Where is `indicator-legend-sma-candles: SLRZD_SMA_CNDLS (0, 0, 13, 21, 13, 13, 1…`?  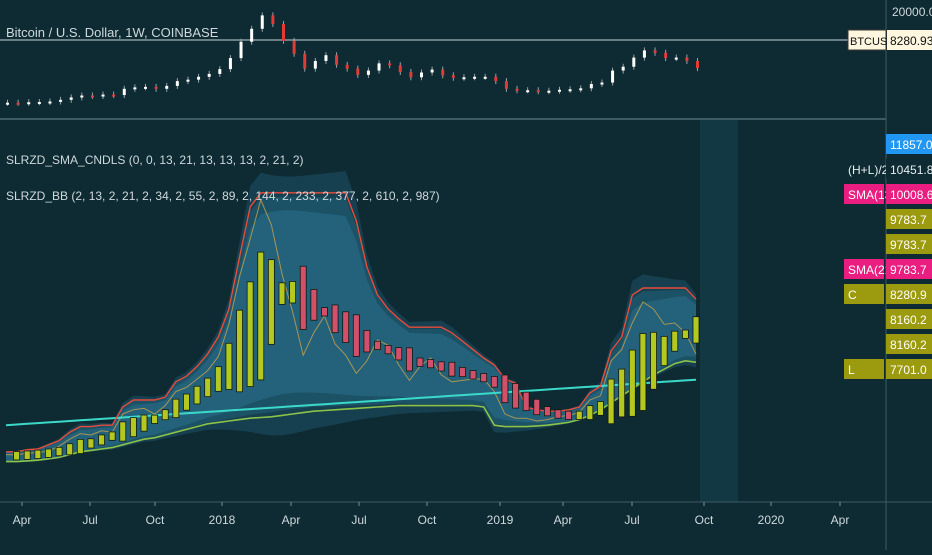
indicator-legend-sma-candles: SLRZD_SMA_CNDLS (0, 0, 13, 21, 13, 13, 1… is located at coordinates (155, 160).